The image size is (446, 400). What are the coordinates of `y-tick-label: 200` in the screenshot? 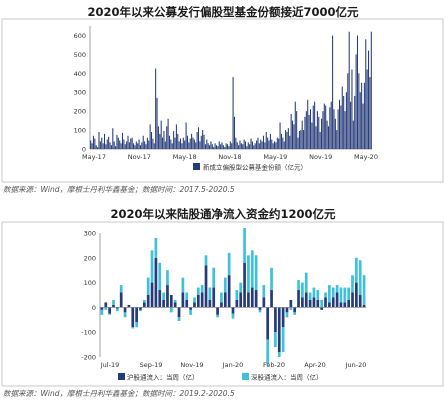 It's located at (80, 112).